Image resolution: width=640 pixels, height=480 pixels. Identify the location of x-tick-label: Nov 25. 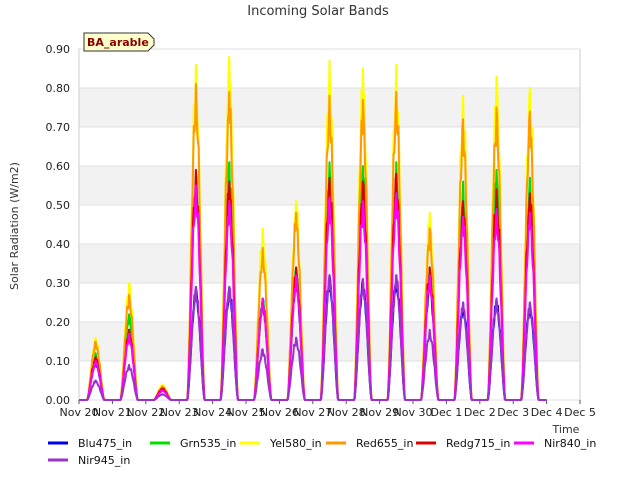
(246, 412).